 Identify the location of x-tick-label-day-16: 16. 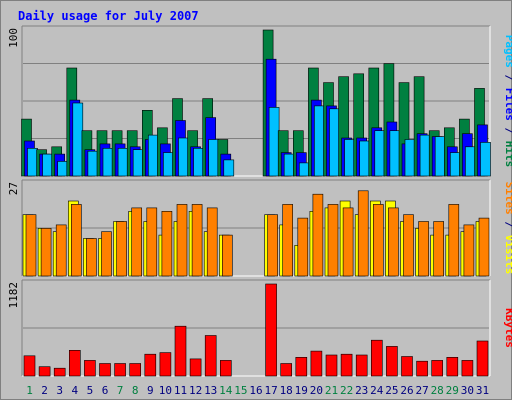
(255, 390).